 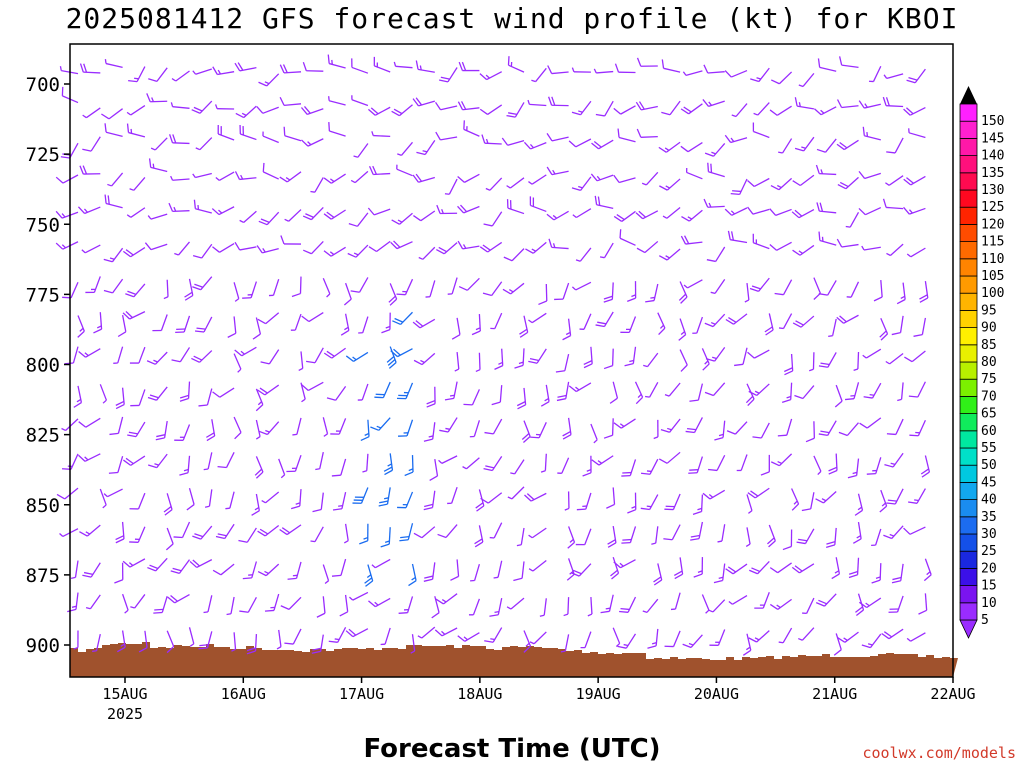 What do you see at coordinates (992, 138) in the screenshot?
I see `colorbar-label: 145` at bounding box center [992, 138].